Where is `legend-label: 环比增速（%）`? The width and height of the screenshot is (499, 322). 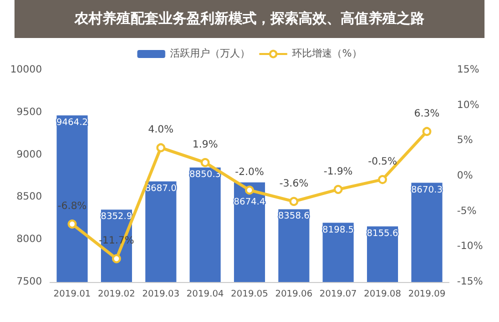 legend-label: 环比增速（%） is located at coordinates (327, 54).